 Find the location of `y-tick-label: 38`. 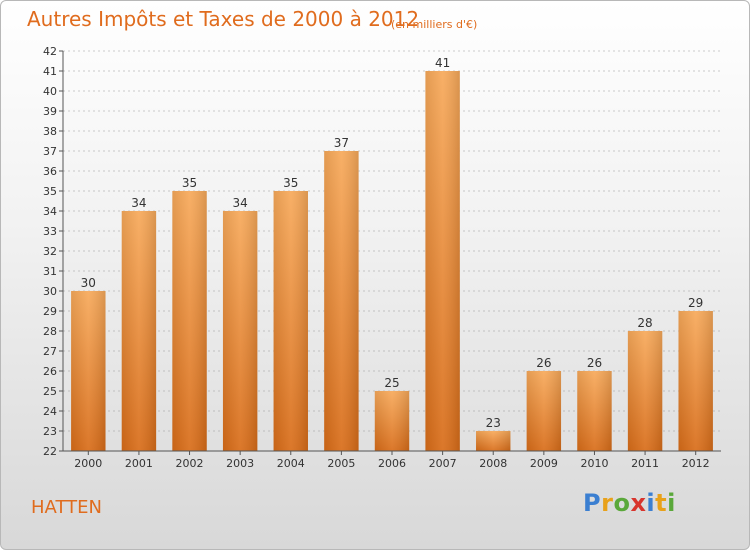

y-tick-label: 38 is located at coordinates (50, 131).